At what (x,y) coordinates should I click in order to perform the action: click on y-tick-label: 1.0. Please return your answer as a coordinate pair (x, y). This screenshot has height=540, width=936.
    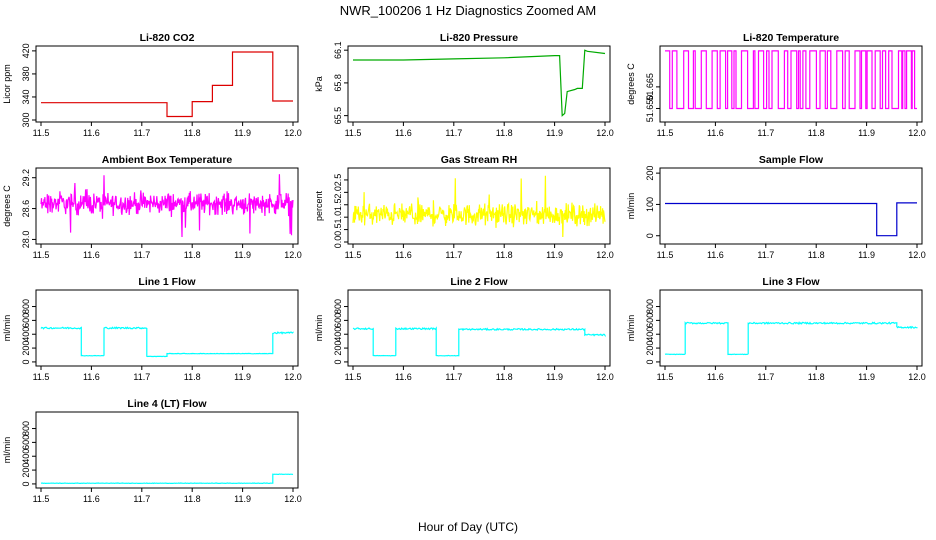
    Looking at the image, I should click on (338, 217).